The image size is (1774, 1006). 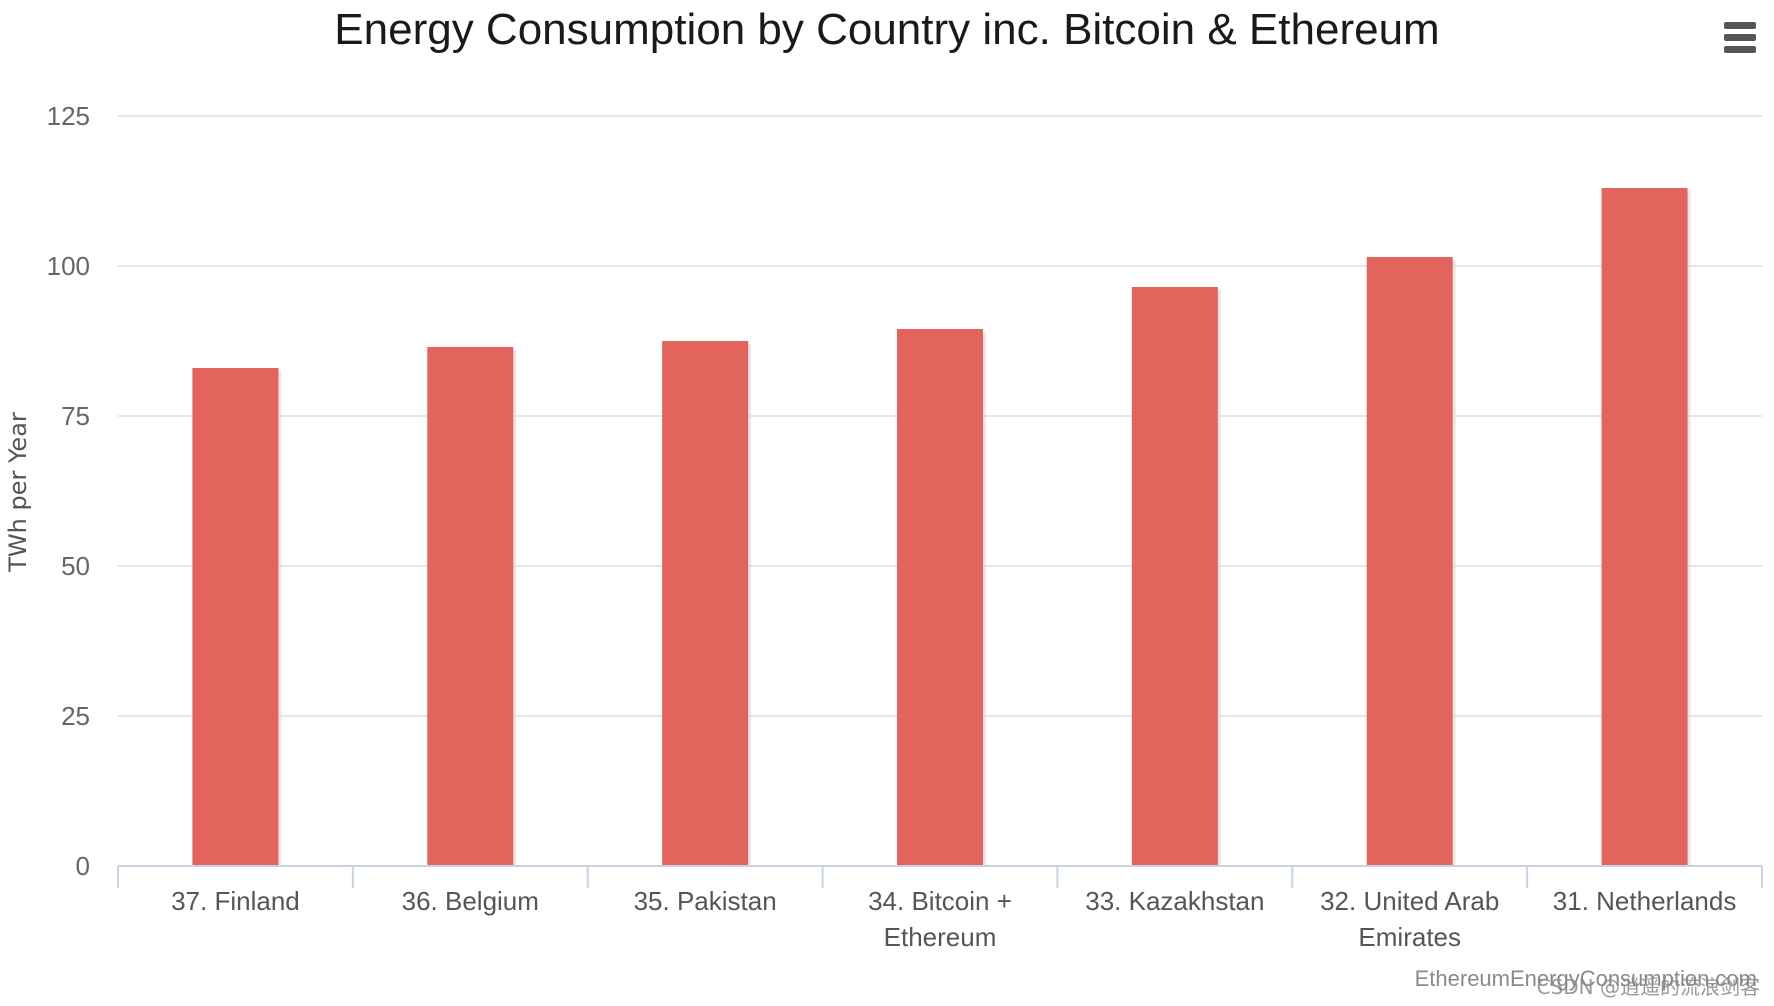 I want to click on x-tick-label: 36. Belgium, so click(x=470, y=901).